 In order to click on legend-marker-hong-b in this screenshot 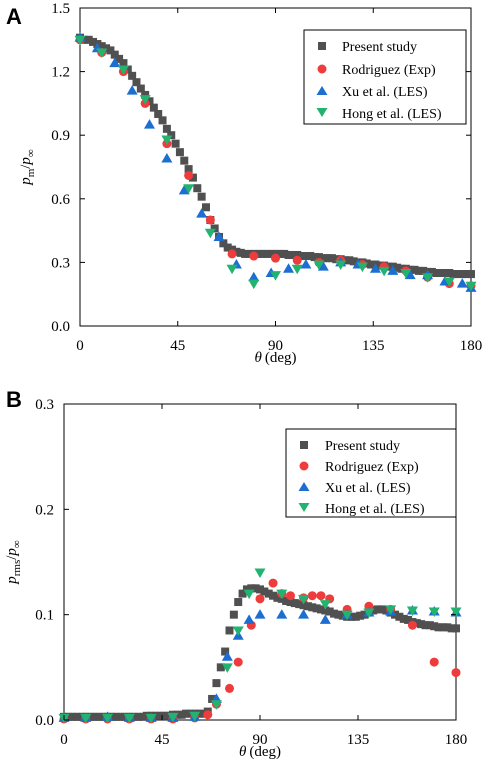, I will do `click(304, 507)`.